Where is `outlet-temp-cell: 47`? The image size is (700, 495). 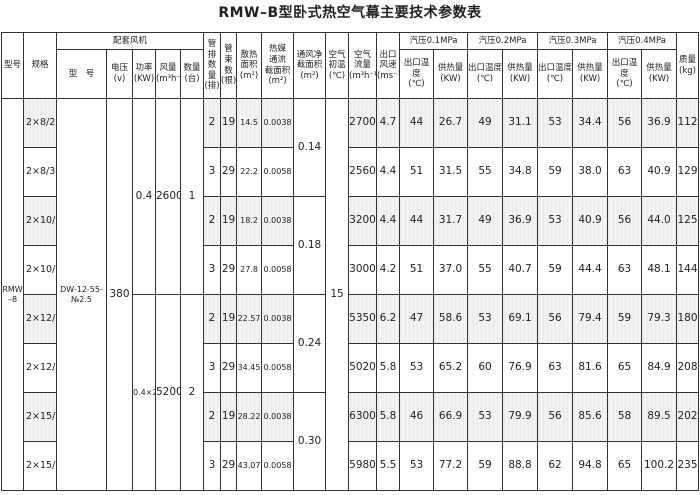
outlet-temp-cell: 47 is located at coordinates (417, 319).